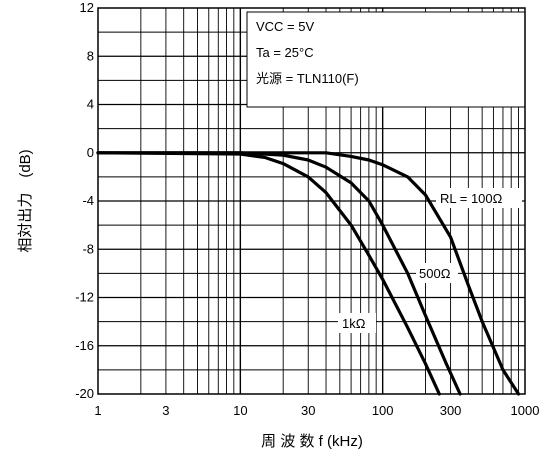 This screenshot has width=555, height=473. I want to click on legend-background, so click(386, 59).